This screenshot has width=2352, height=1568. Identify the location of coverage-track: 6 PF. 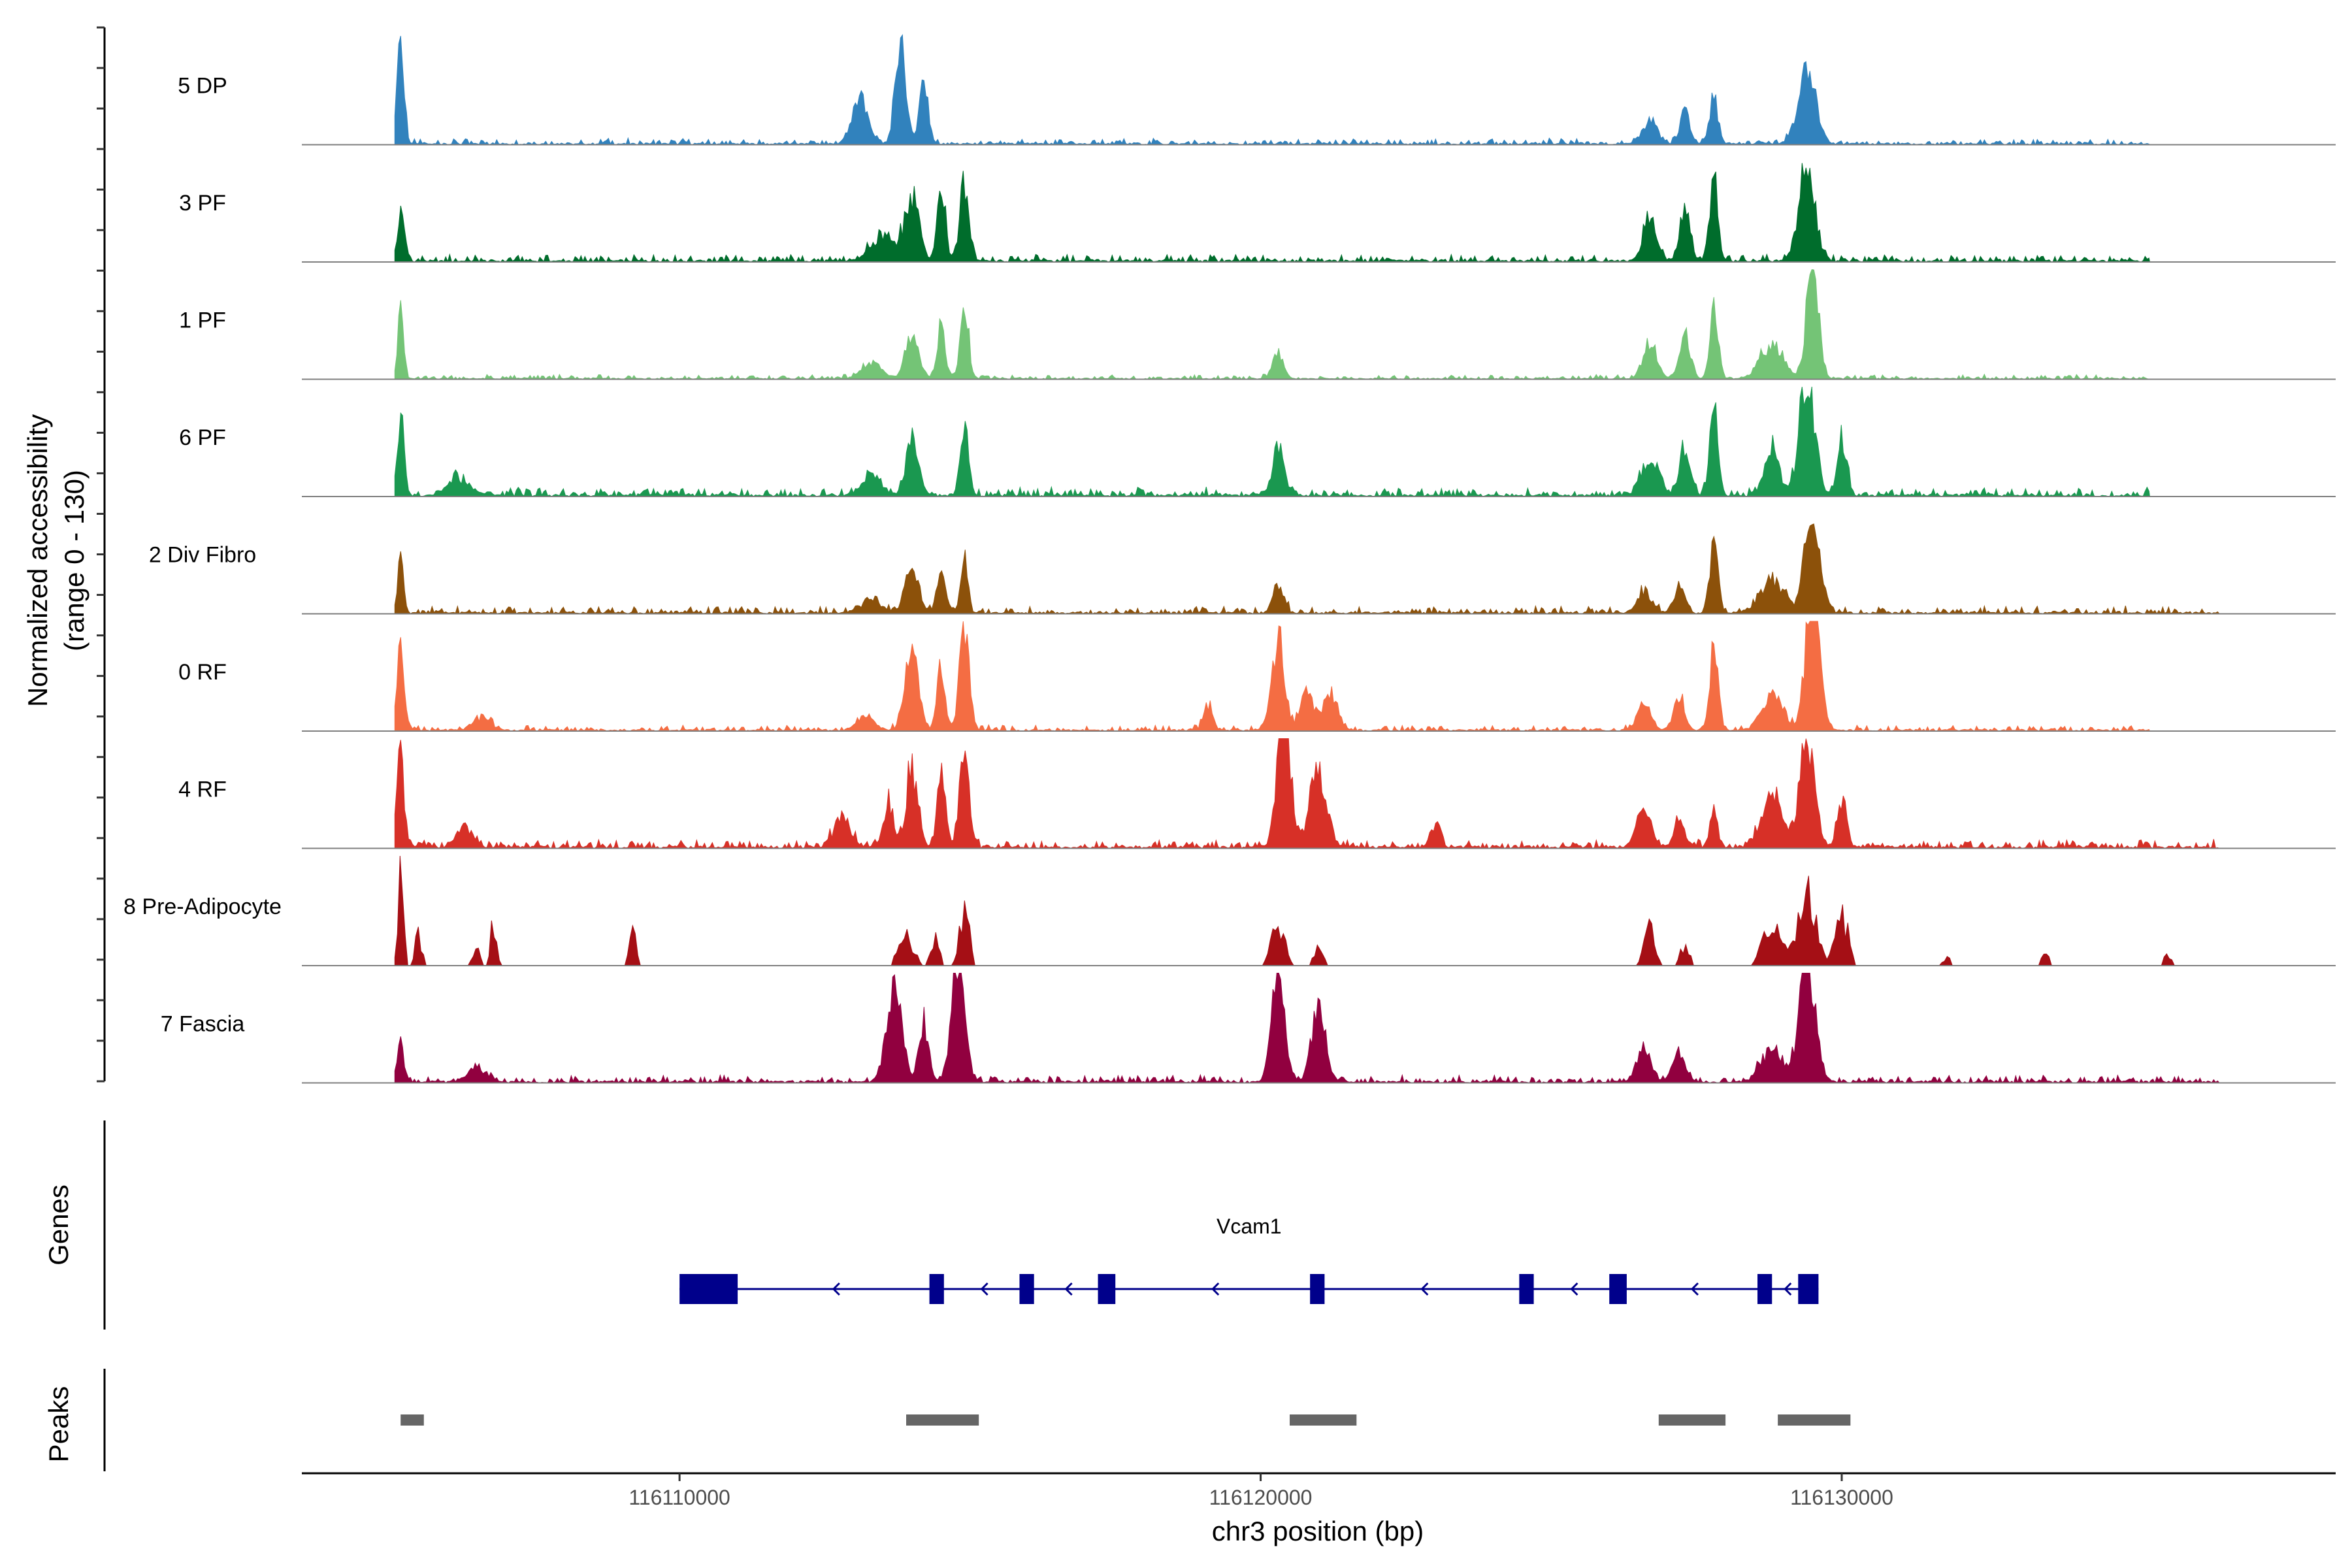
(1257, 442).